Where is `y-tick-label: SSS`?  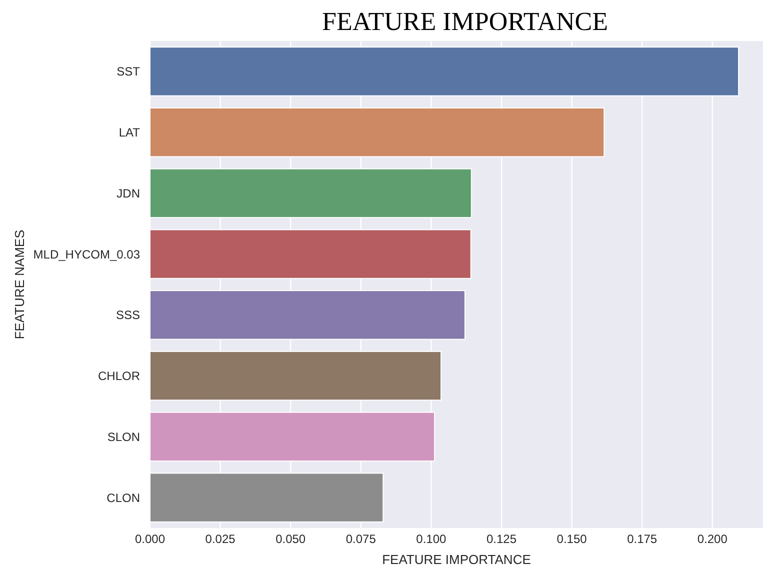 y-tick-label: SSS is located at coordinates (128, 315).